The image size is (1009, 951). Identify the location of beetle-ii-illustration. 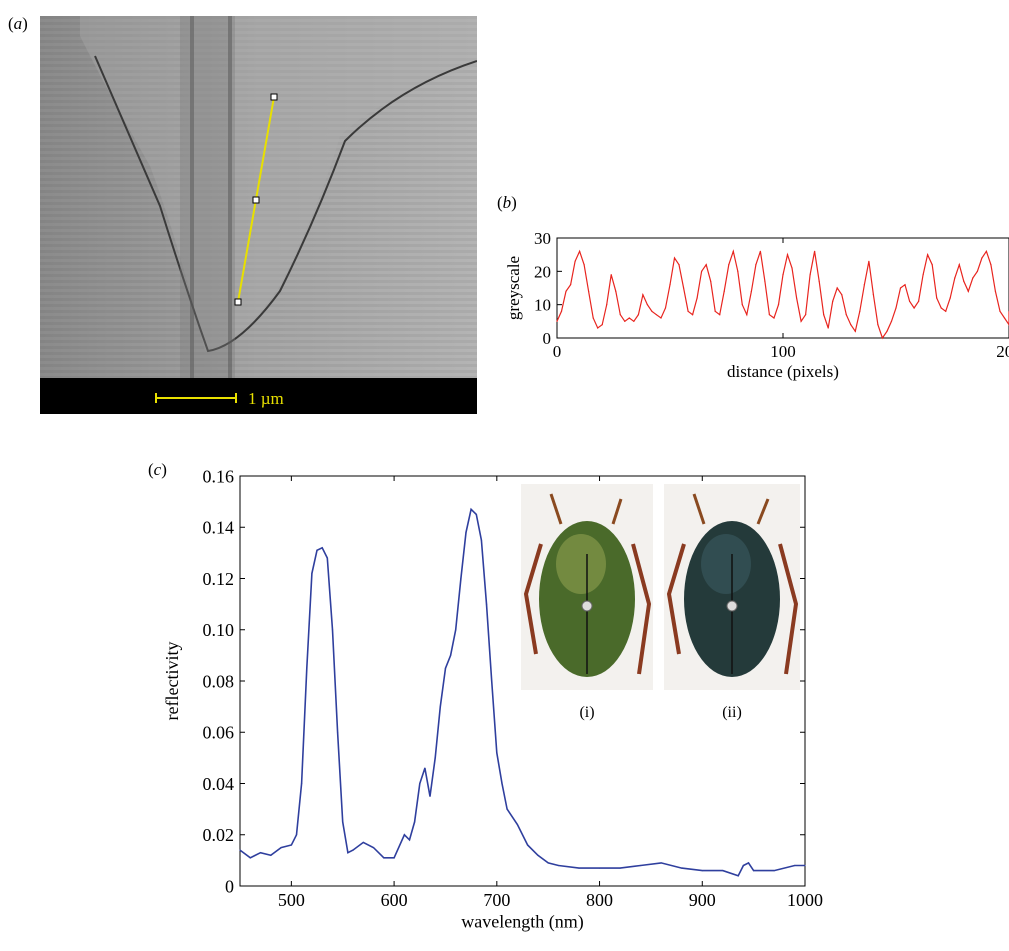
(732, 587).